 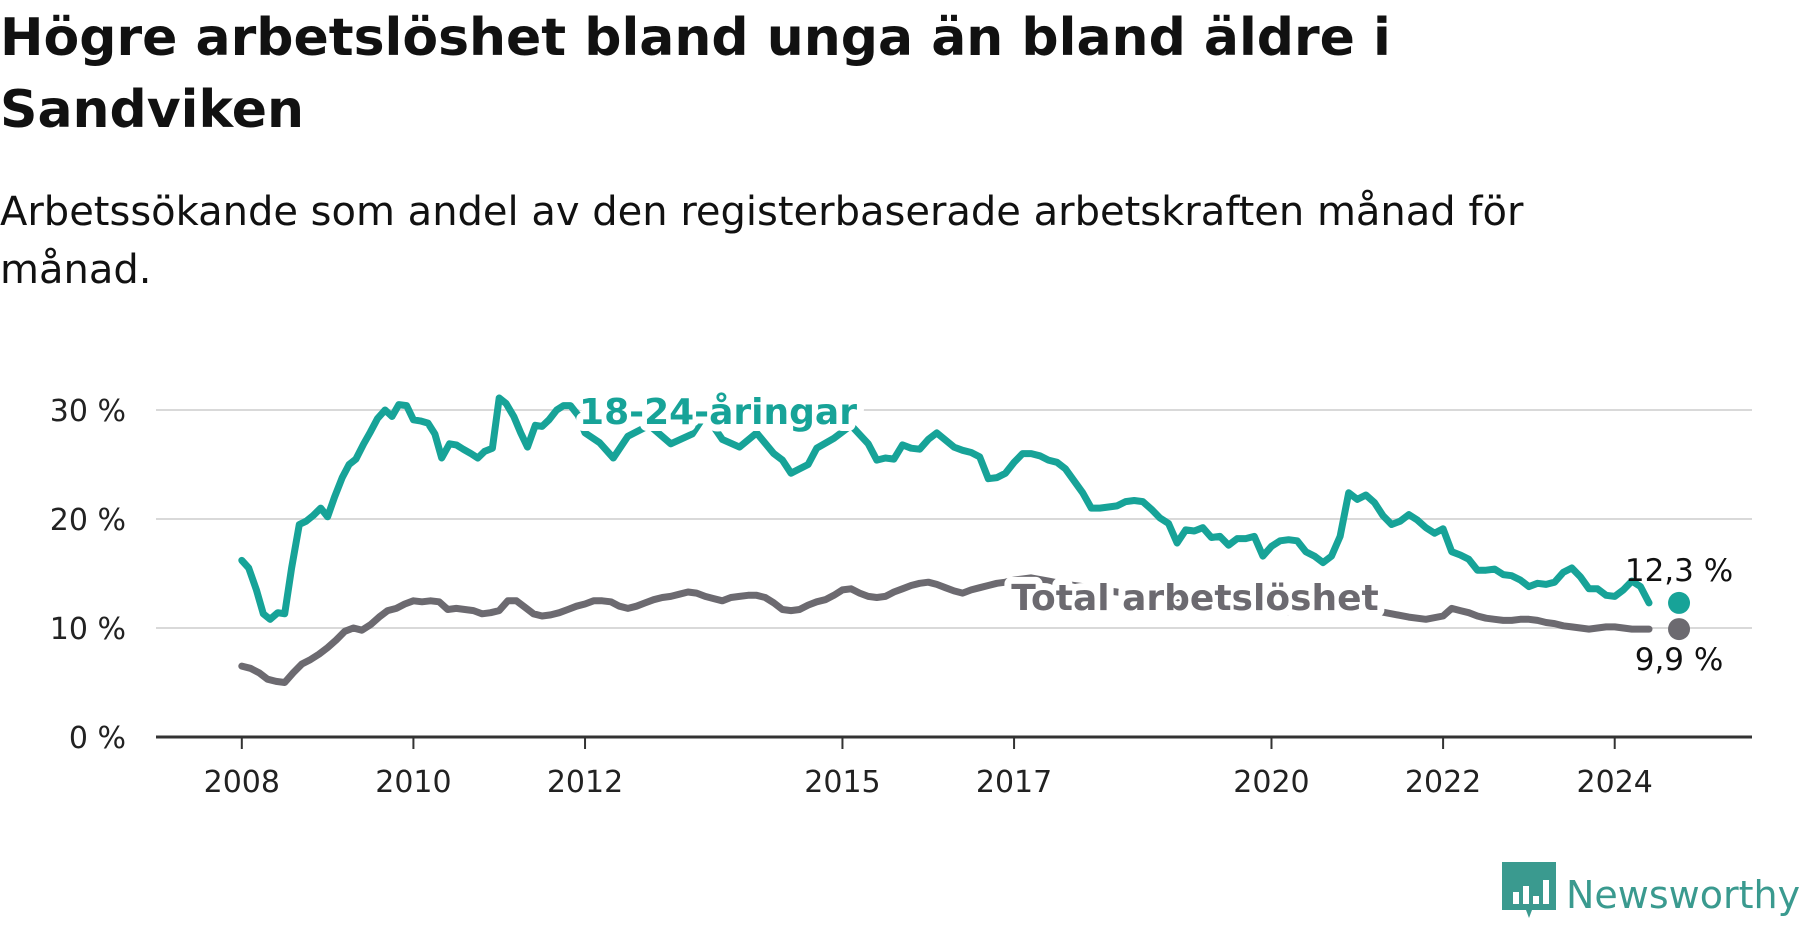 What do you see at coordinates (1529, 890) in the screenshot?
I see `newsworthy-logo-icon` at bounding box center [1529, 890].